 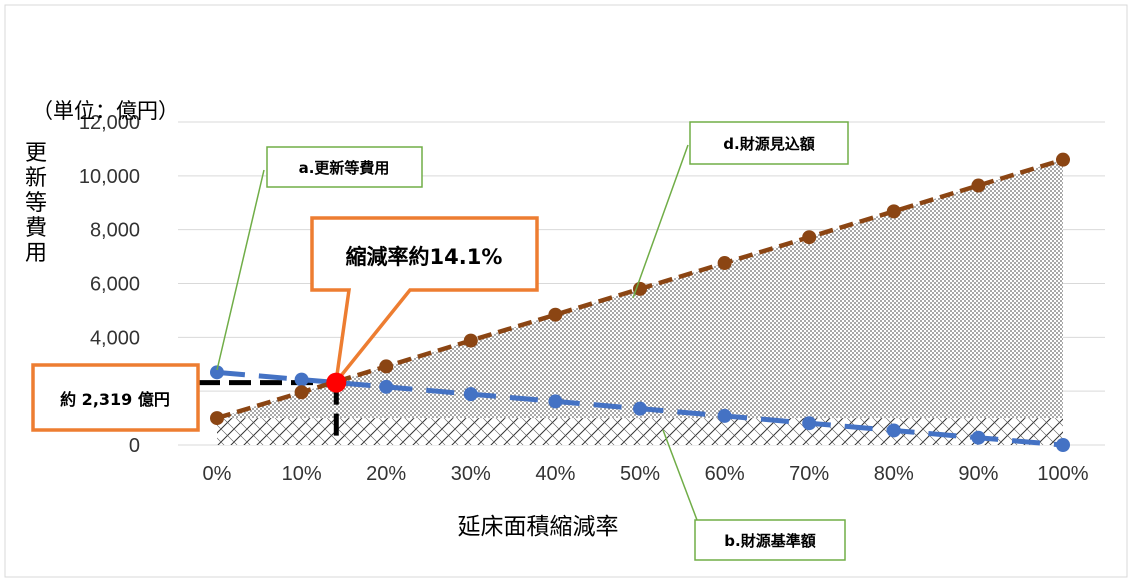 I want to click on cost-value-text: 約 2,319 億円, so click(x=115, y=399).